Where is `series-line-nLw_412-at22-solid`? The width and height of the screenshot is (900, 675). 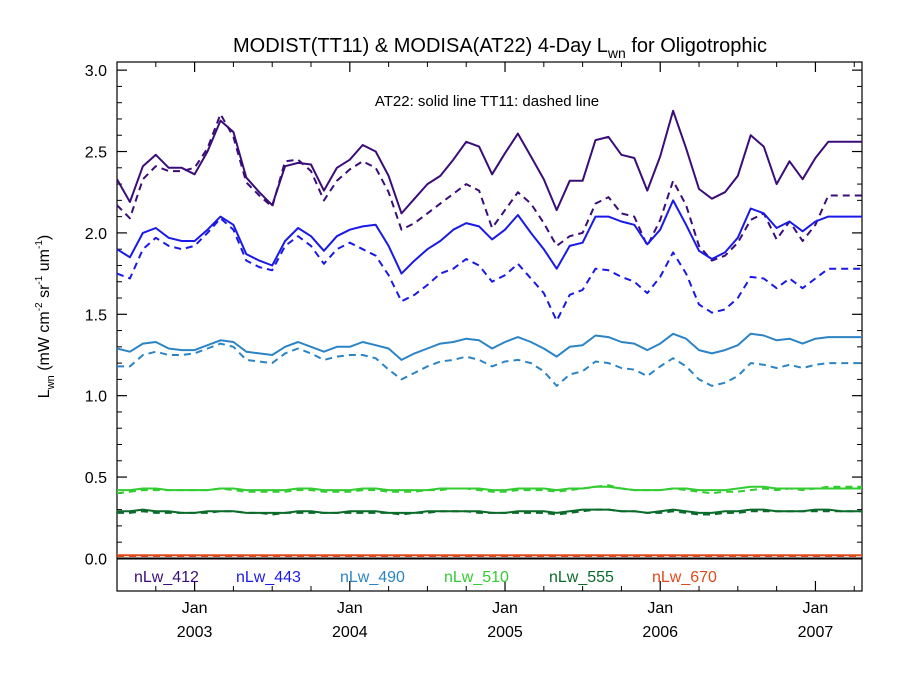 series-line-nLw_412-at22-solid is located at coordinates (489, 162).